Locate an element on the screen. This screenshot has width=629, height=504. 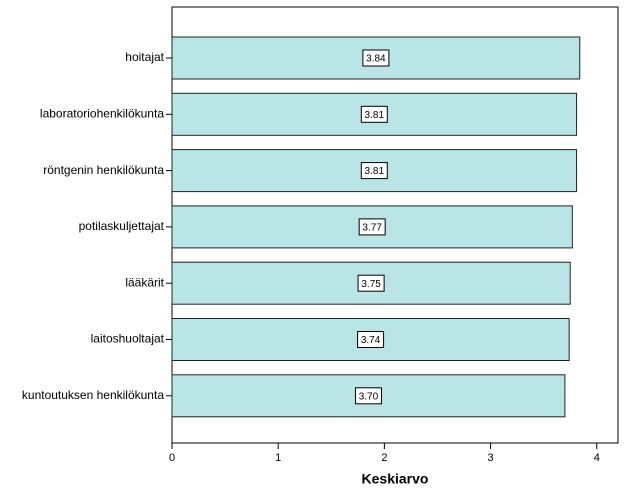
value-label: 3.74 is located at coordinates (371, 340).